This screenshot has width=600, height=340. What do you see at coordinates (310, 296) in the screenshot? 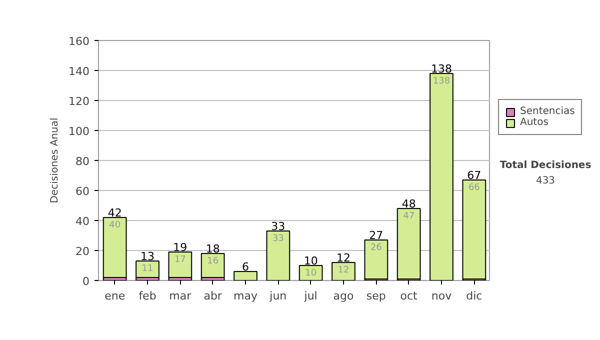
I see `x-tick-label: jul` at bounding box center [310, 296].